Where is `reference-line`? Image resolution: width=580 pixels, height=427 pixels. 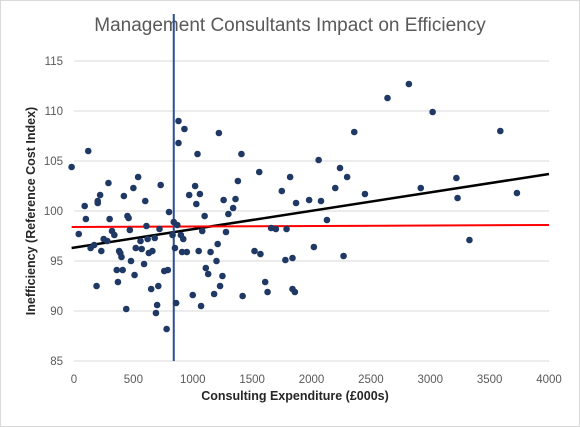 reference-line is located at coordinates (310, 226).